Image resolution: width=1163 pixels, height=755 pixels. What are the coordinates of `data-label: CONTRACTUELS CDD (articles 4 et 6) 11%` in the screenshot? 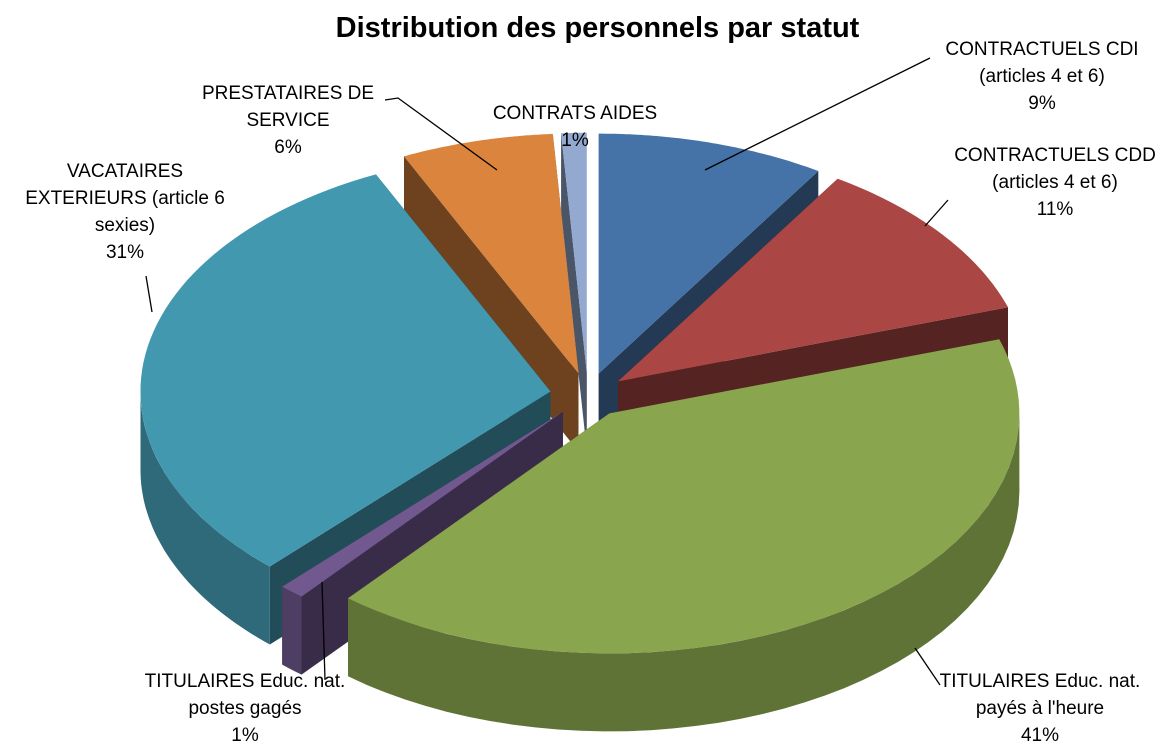 It's located at (1051, 182).